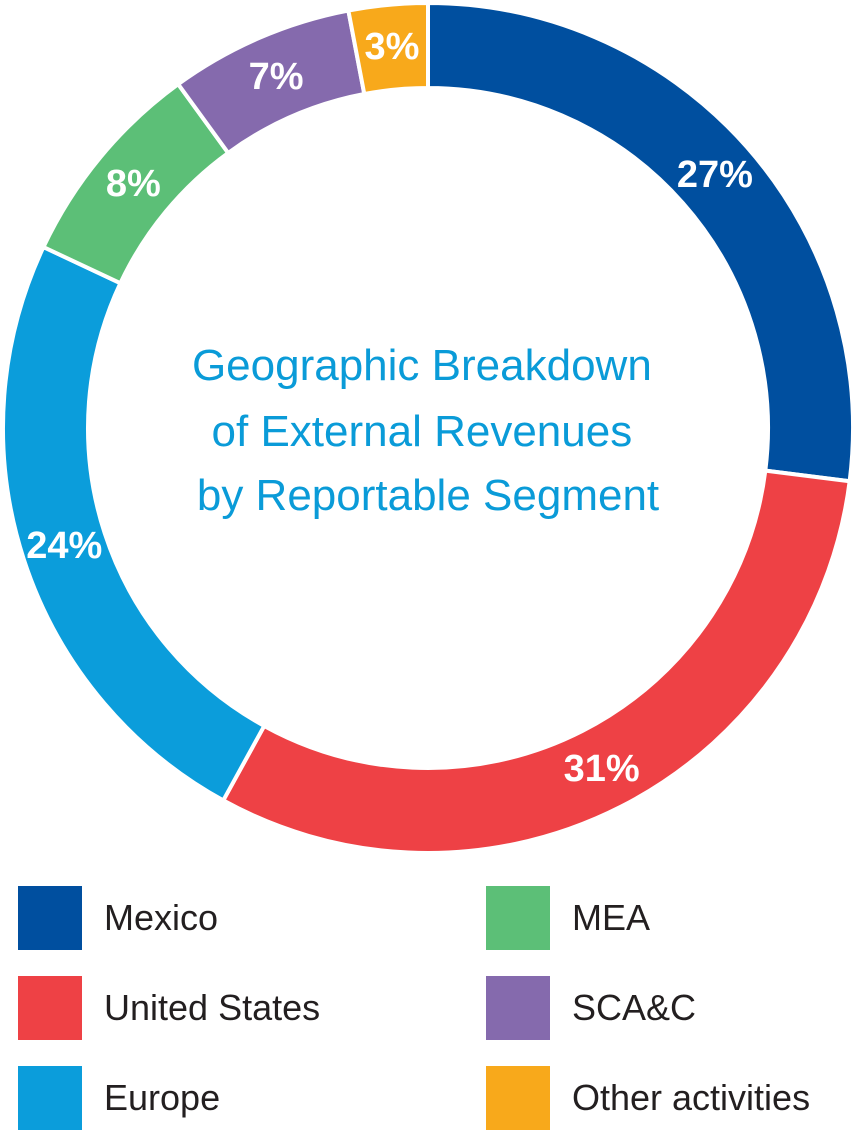 The width and height of the screenshot is (856, 1130). What do you see at coordinates (715, 175) in the screenshot?
I see `slice-label-mexico: 27%` at bounding box center [715, 175].